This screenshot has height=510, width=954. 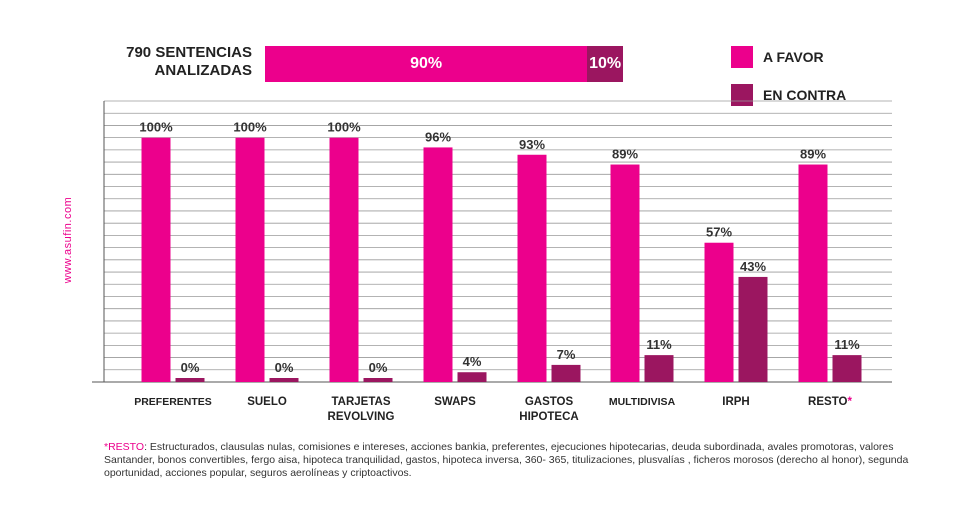 What do you see at coordinates (805, 95) in the screenshot?
I see `legend-label-contra: EN CONTRA` at bounding box center [805, 95].